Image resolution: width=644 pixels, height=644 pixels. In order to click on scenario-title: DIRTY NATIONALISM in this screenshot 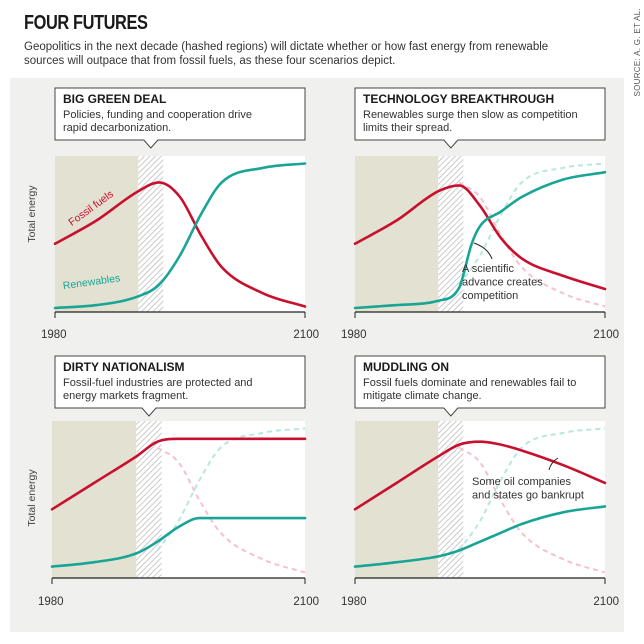, I will do `click(124, 367)`.